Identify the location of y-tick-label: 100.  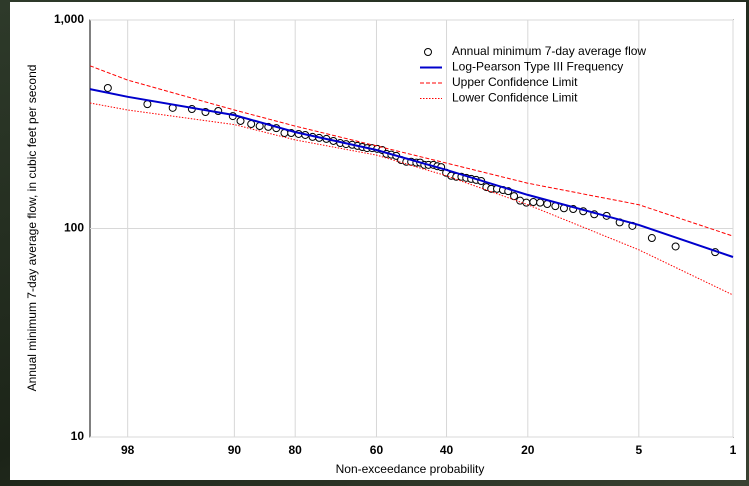
(74, 228).